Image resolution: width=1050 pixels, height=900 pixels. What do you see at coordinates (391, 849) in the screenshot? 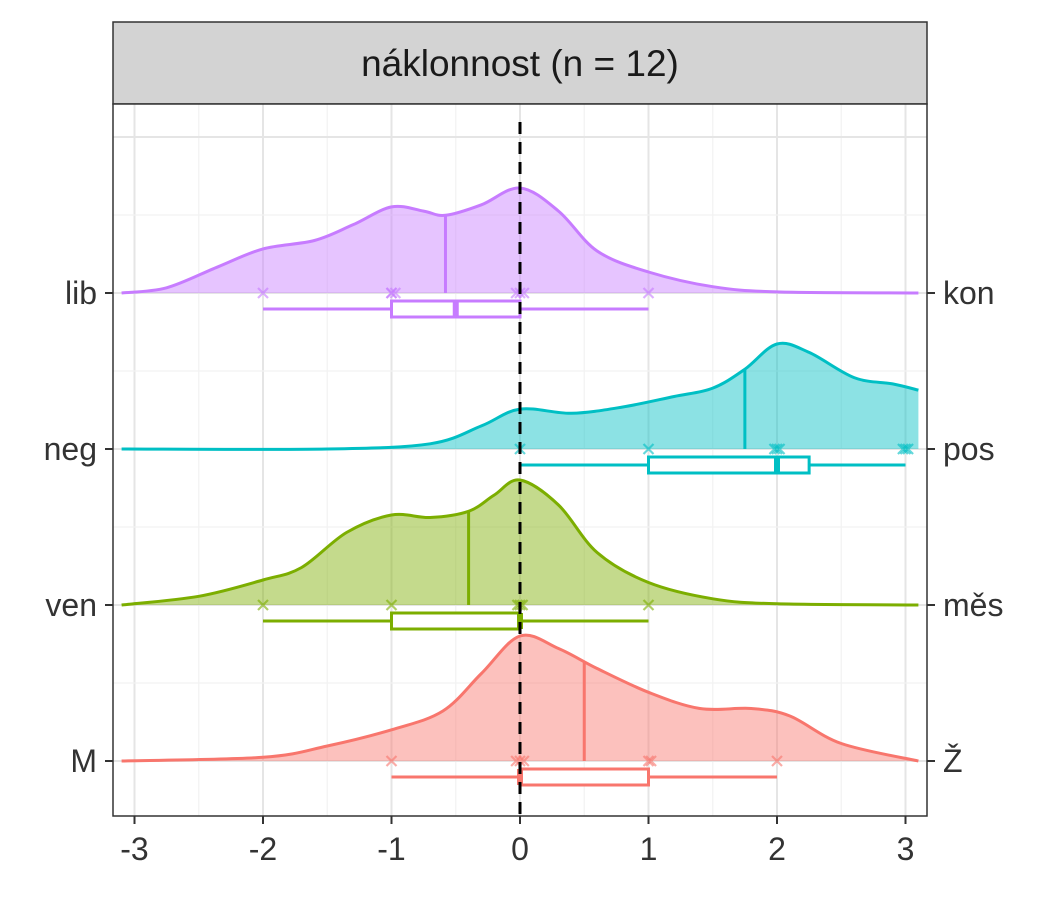
I see `x-tick-label: -1` at bounding box center [391, 849].